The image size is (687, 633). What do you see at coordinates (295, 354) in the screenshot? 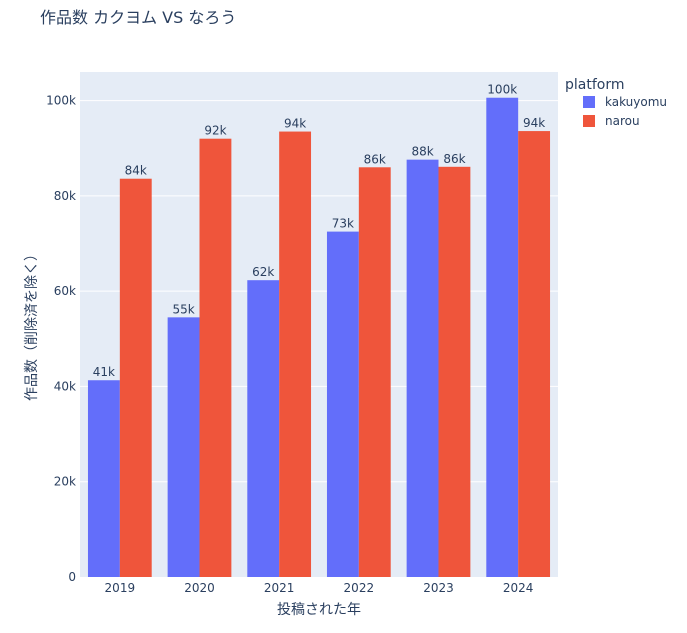
I see `bar-narou-2021` at bounding box center [295, 354].